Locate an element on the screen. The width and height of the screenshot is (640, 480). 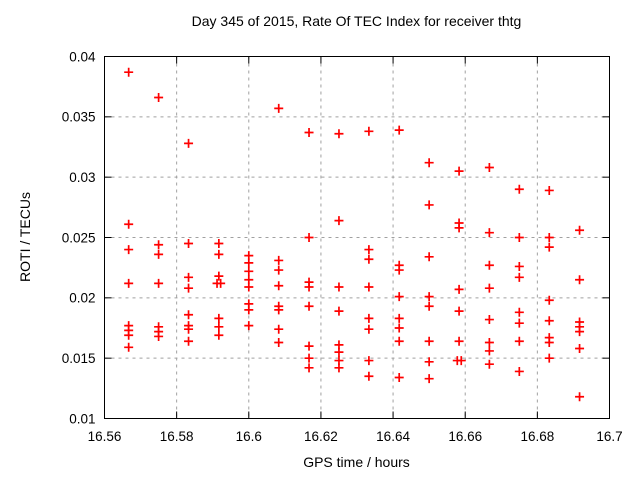
y-tick-label: 0.01 is located at coordinates (82, 418).